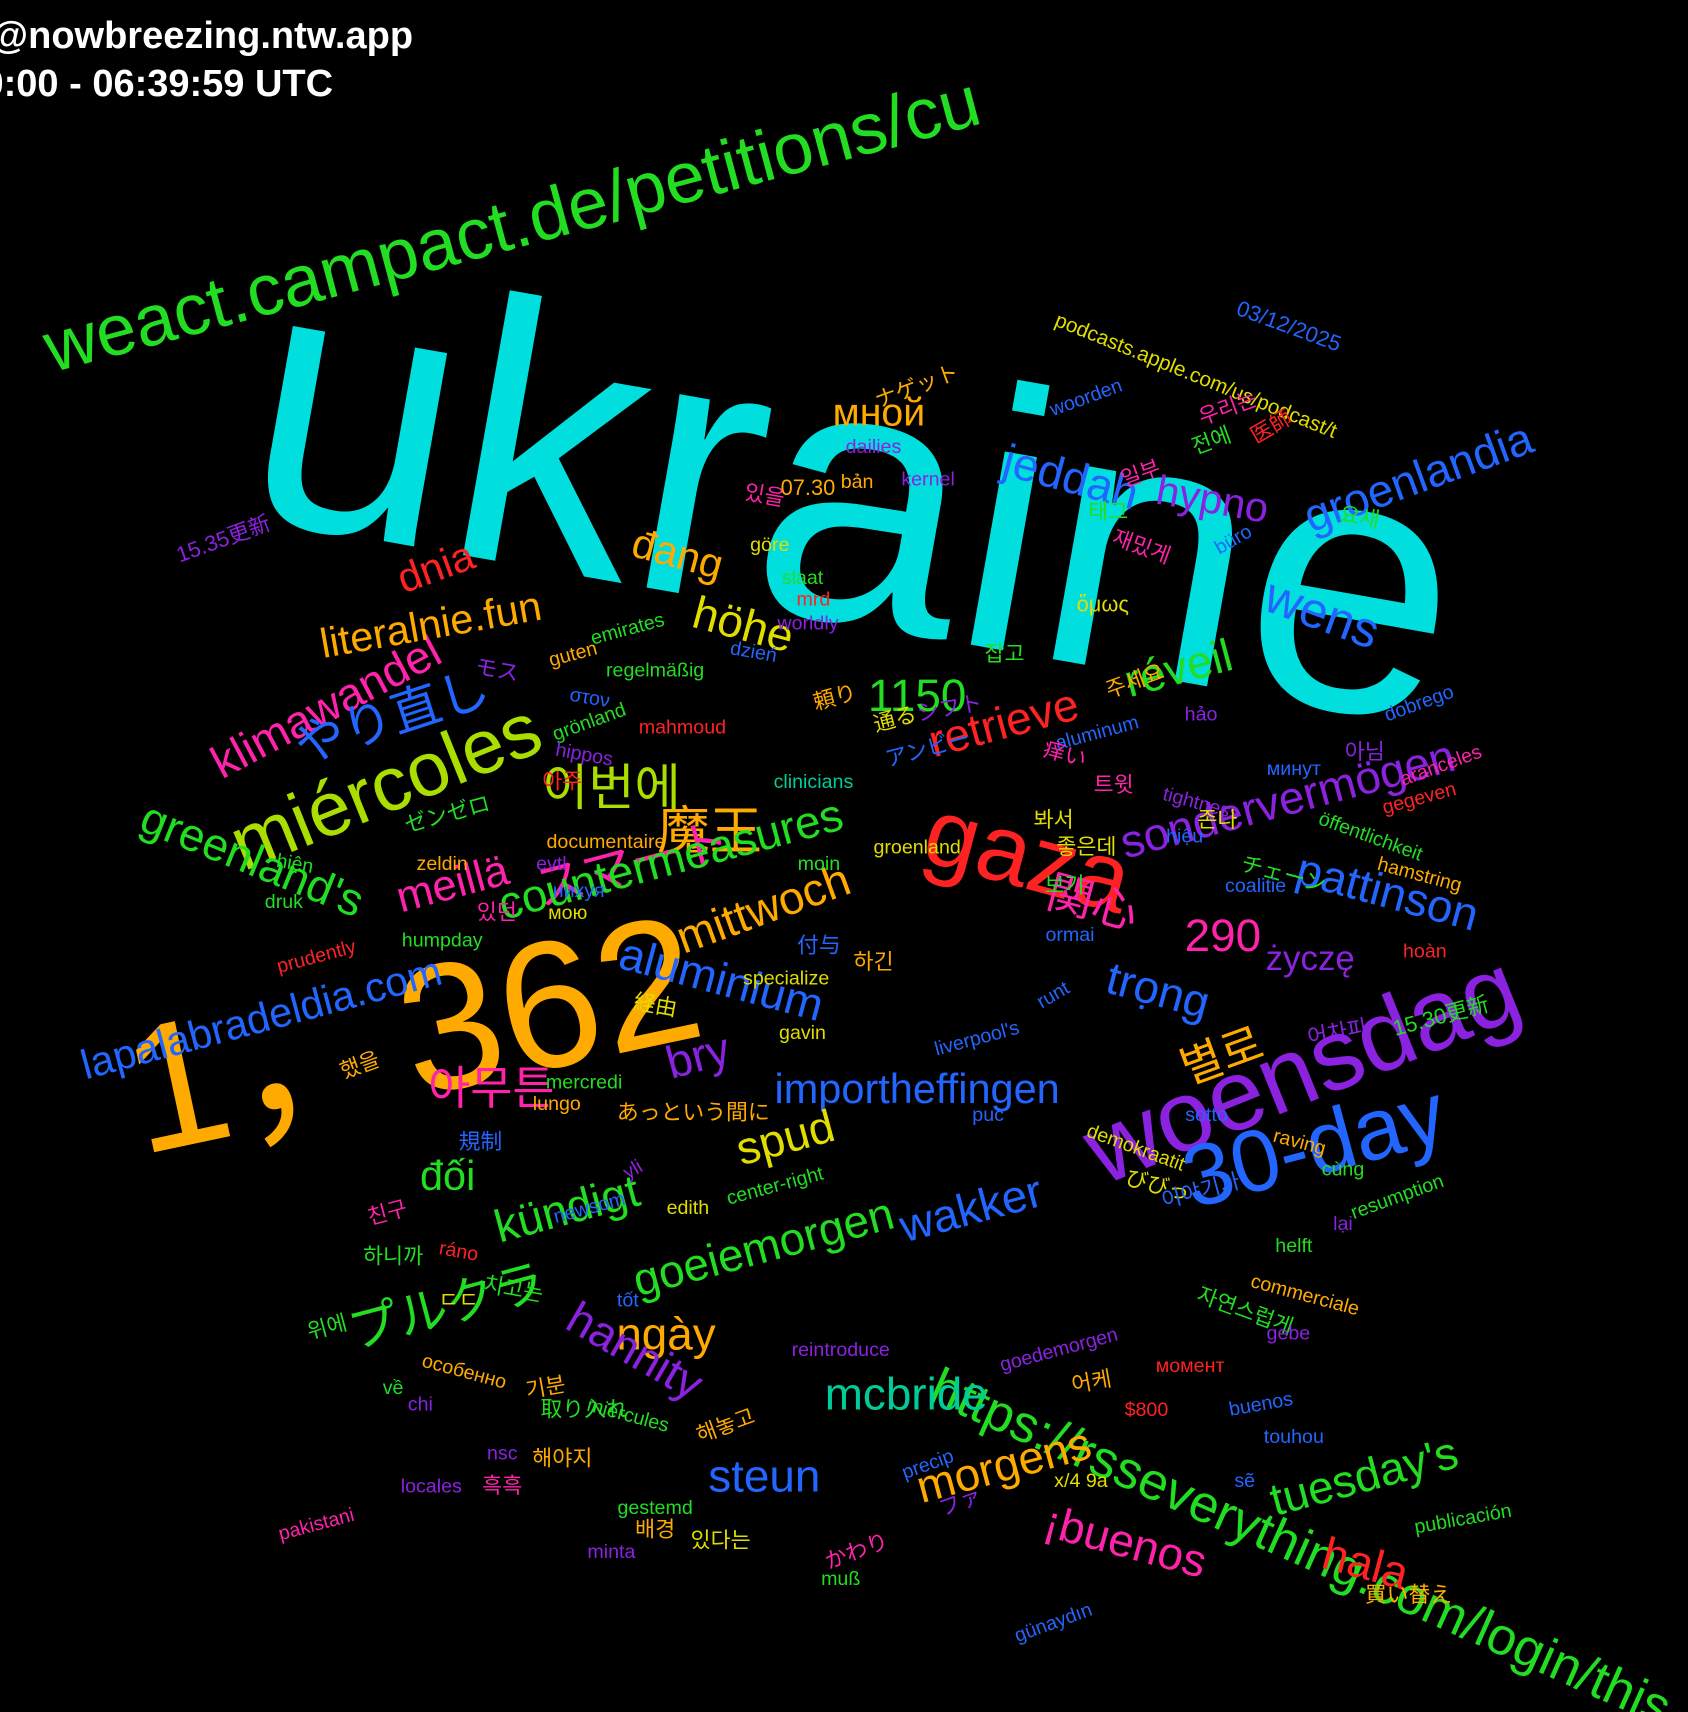 This screenshot has height=1712, width=1688. Describe the element at coordinates (551, 864) in the screenshot. I see `word: evtl` at that location.